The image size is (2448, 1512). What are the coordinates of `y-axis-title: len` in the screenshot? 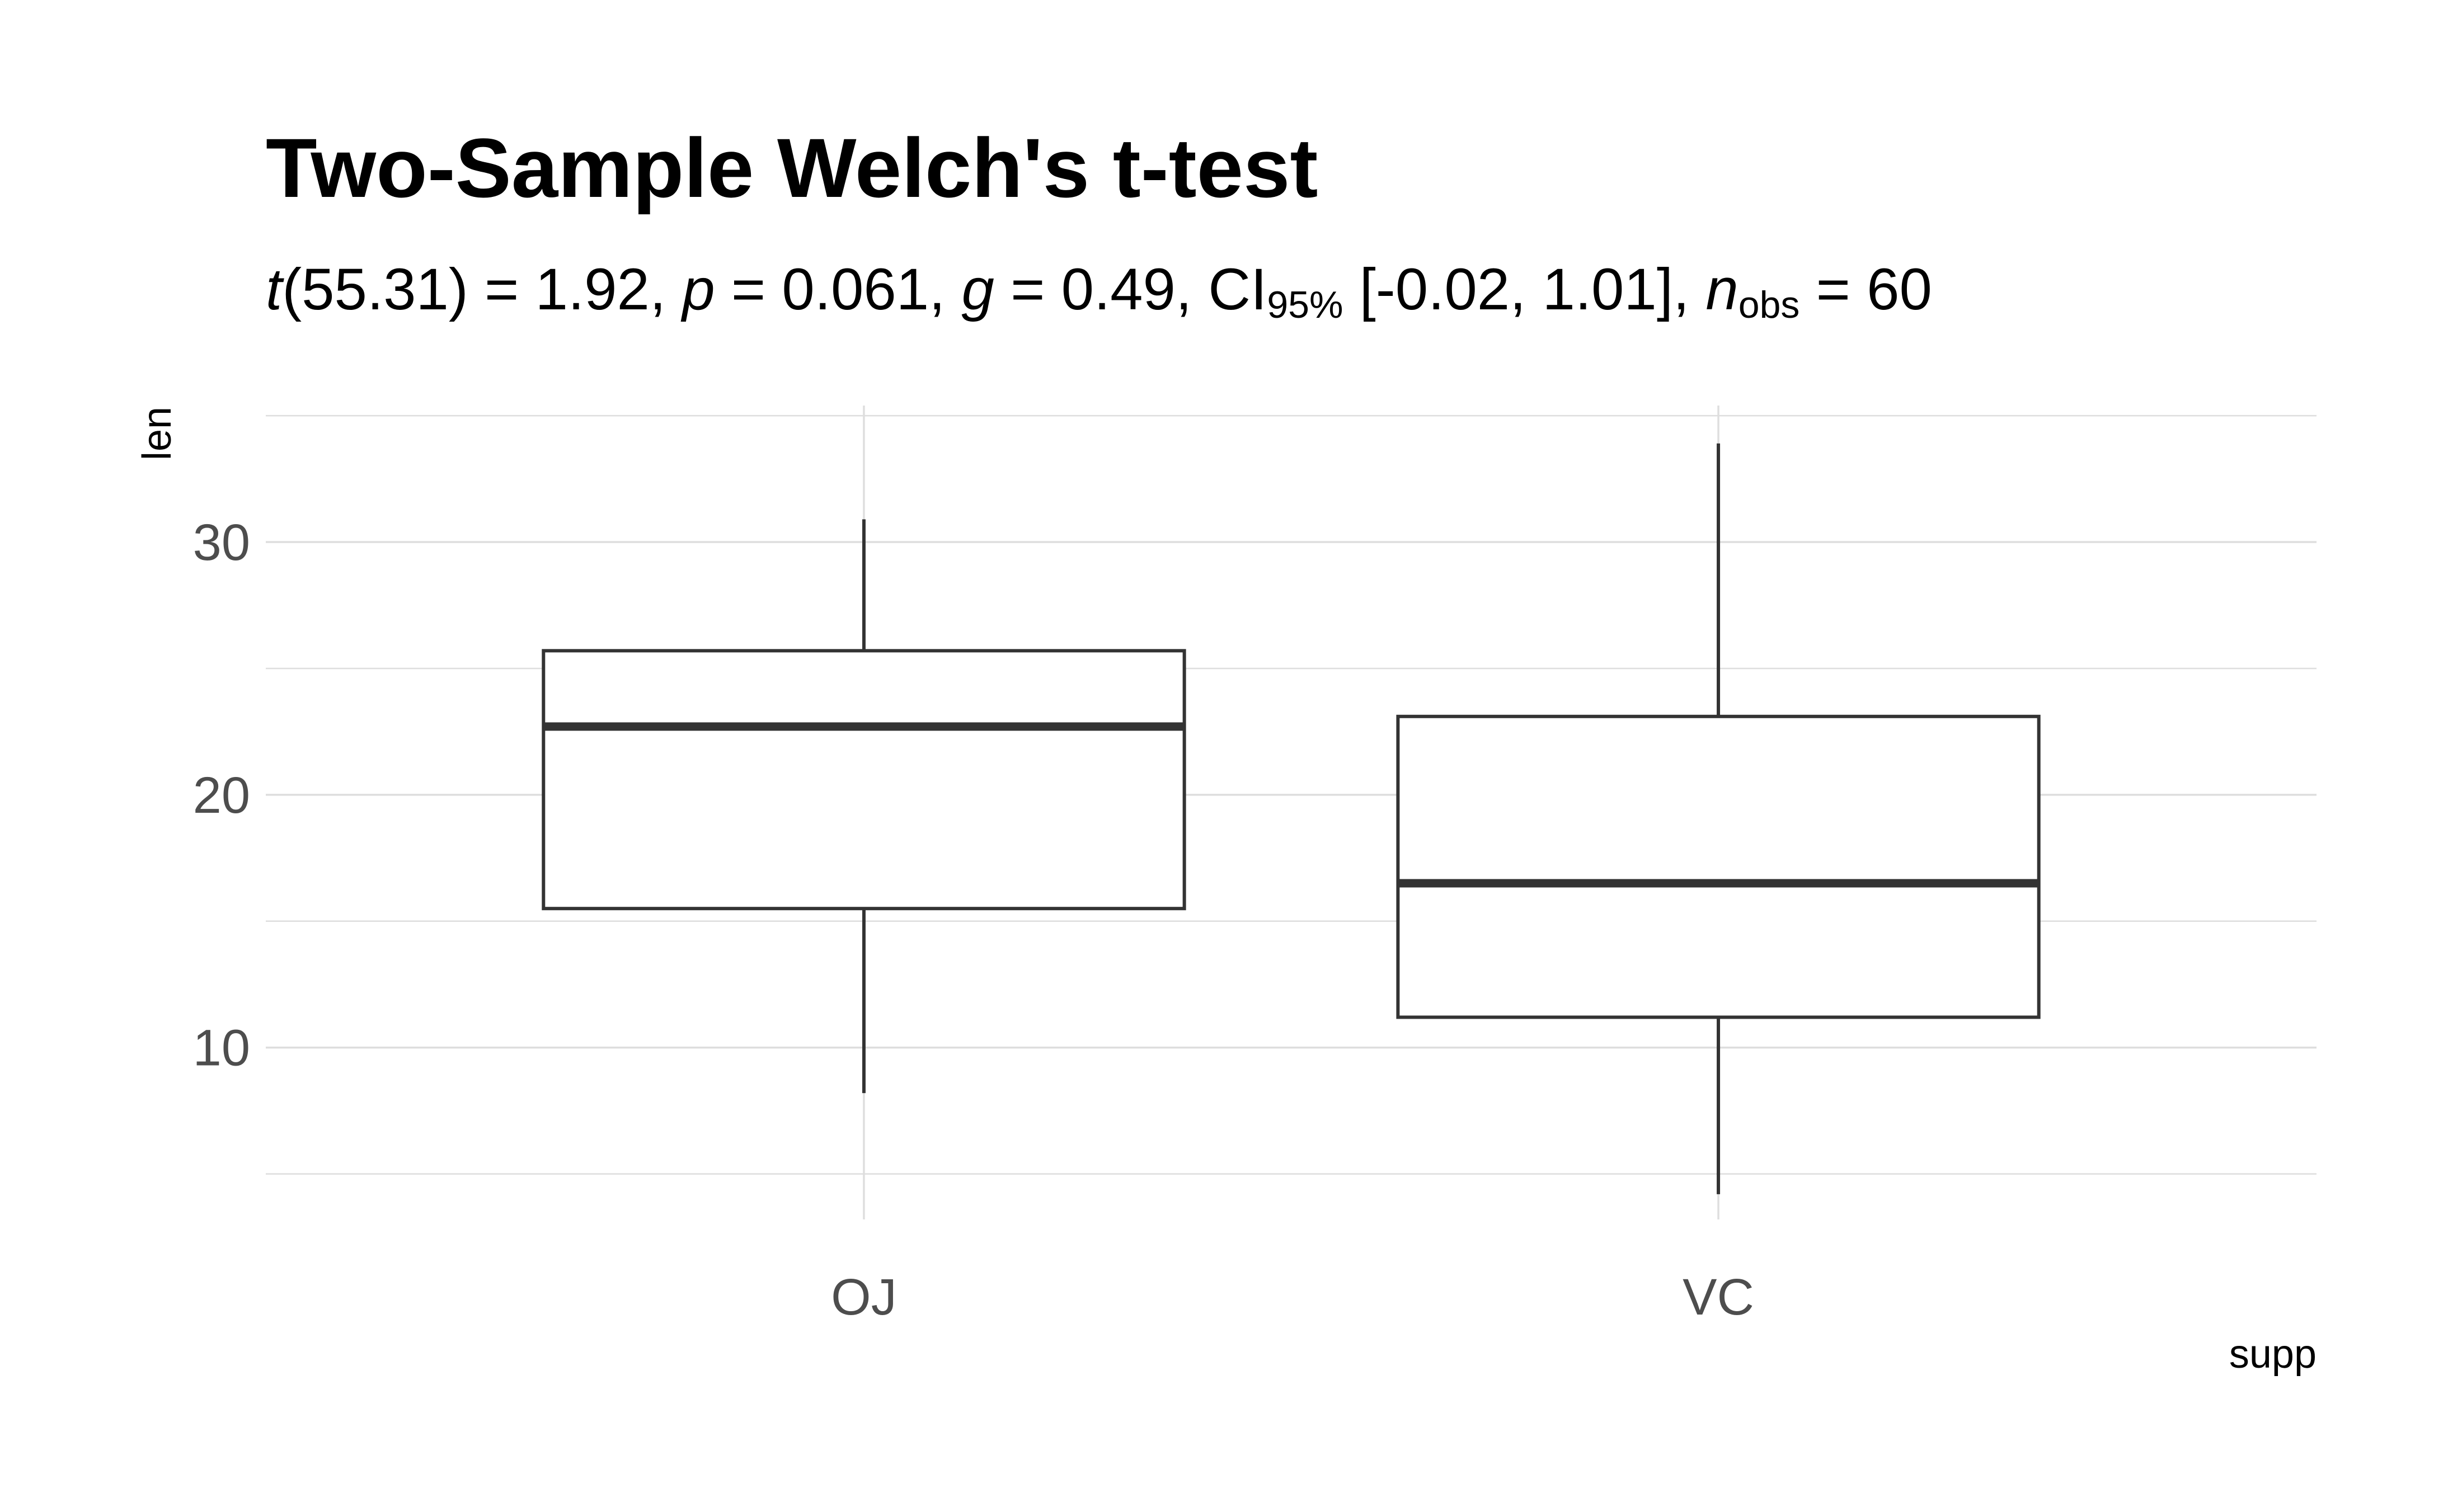 It's located at (157, 433).